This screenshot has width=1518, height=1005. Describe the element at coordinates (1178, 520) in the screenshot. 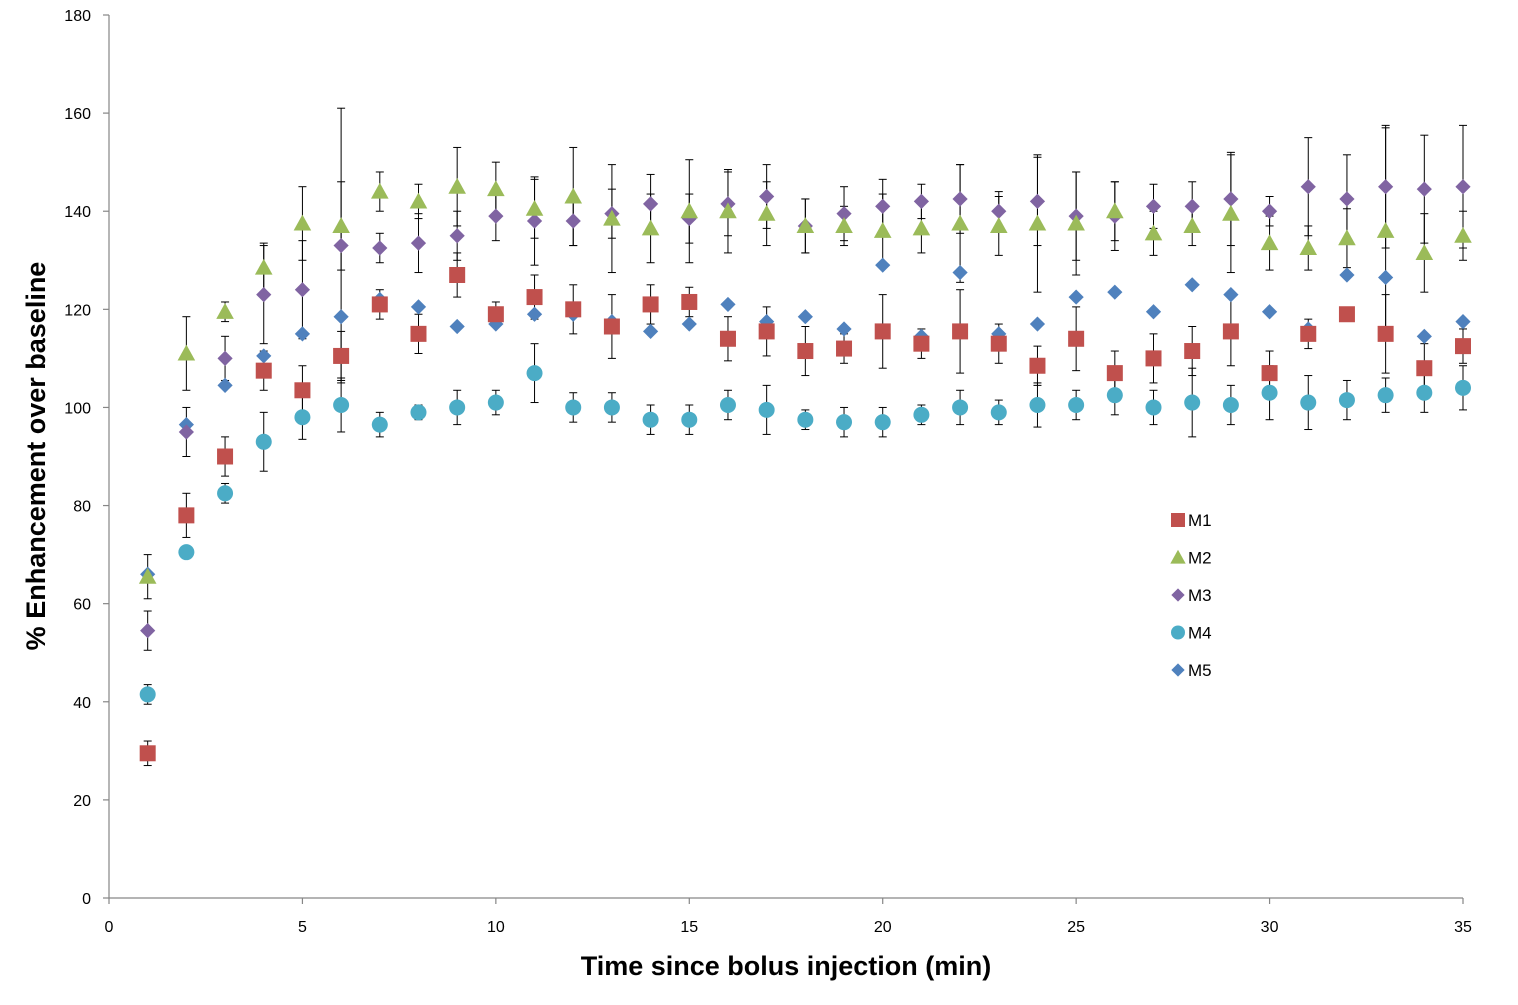

I see `legend-marker-m1` at that location.